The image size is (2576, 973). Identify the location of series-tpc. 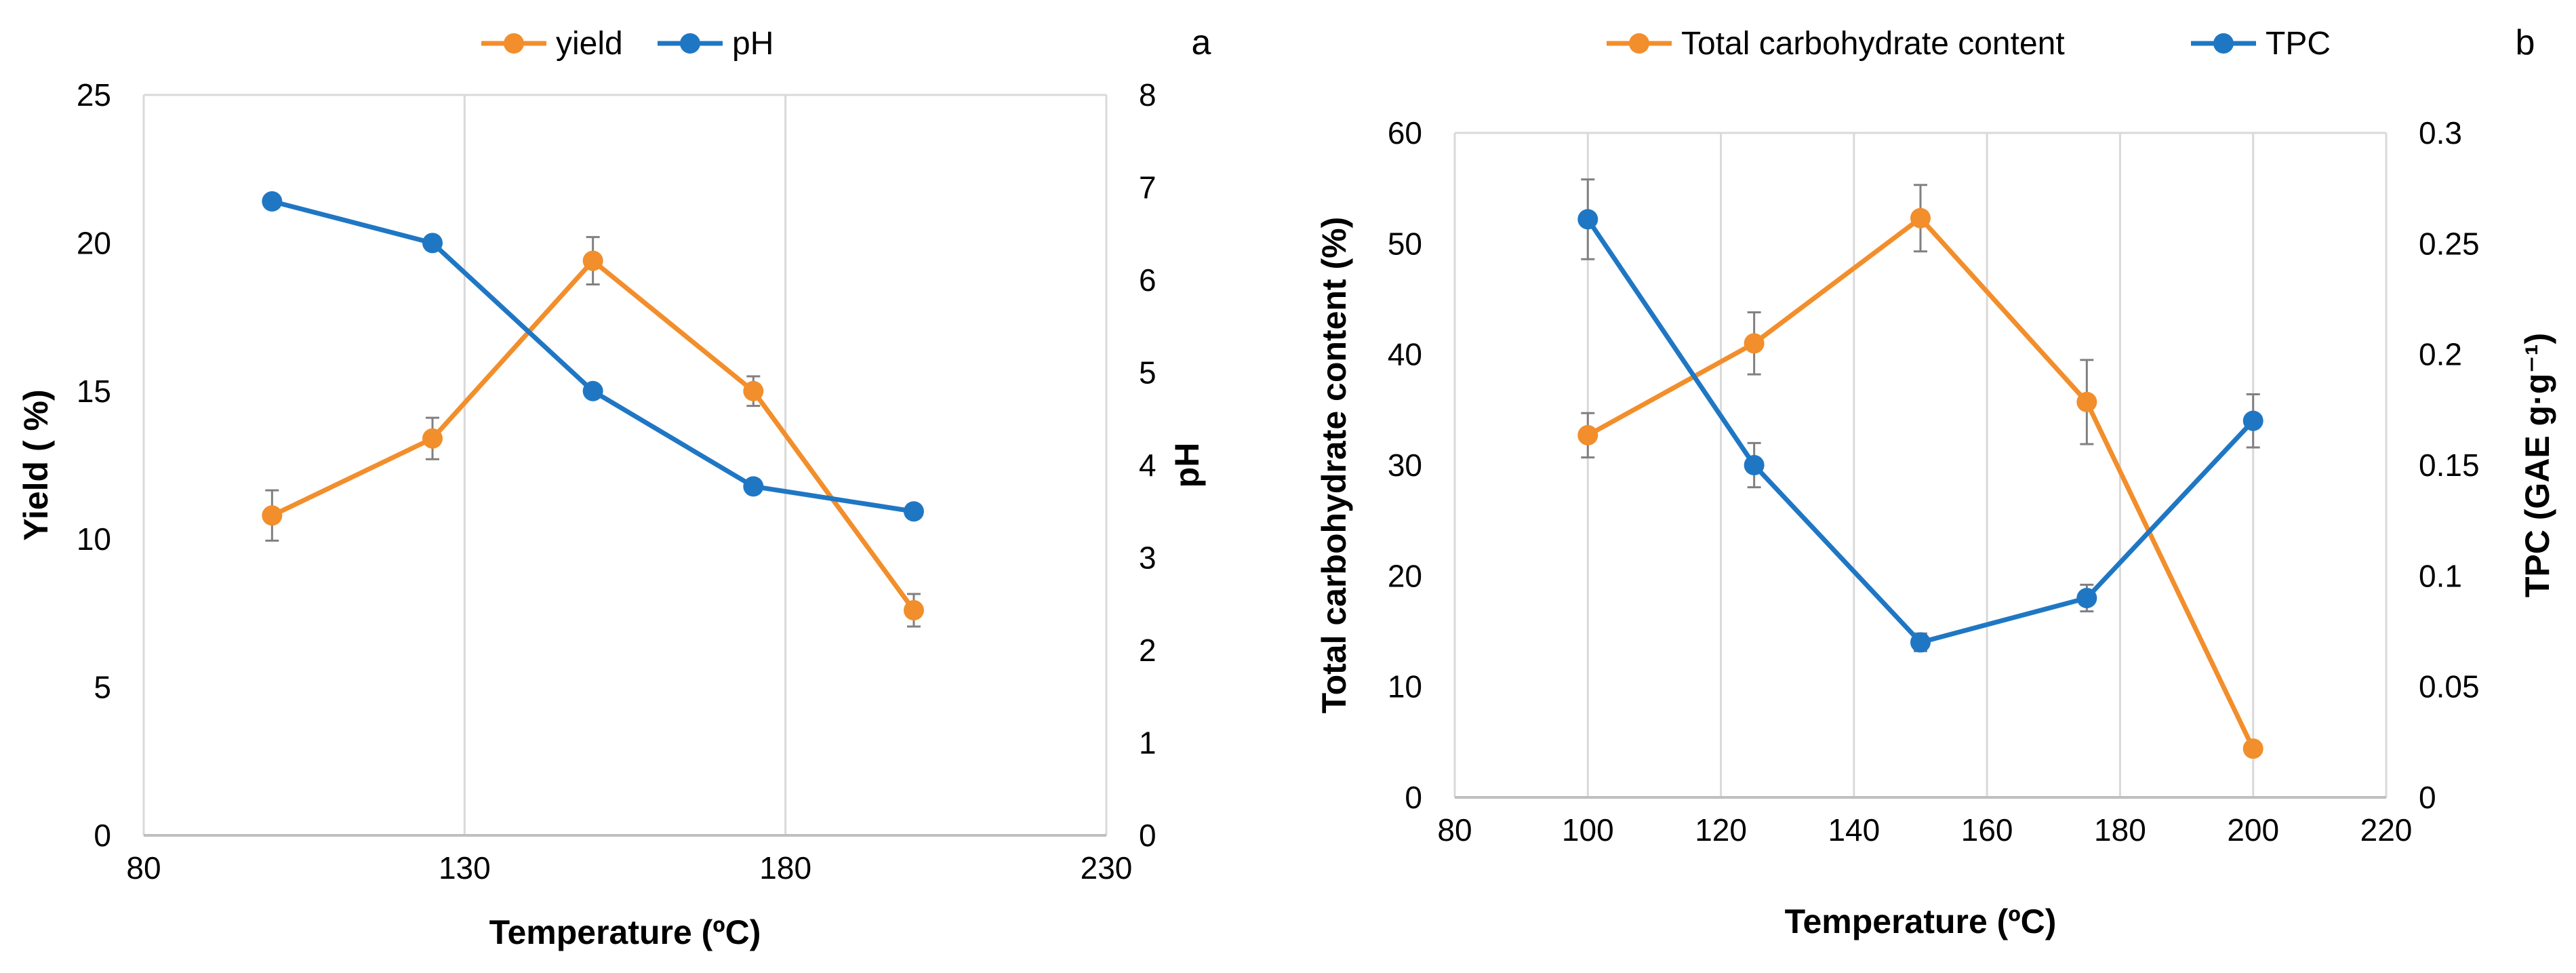
(1920, 415).